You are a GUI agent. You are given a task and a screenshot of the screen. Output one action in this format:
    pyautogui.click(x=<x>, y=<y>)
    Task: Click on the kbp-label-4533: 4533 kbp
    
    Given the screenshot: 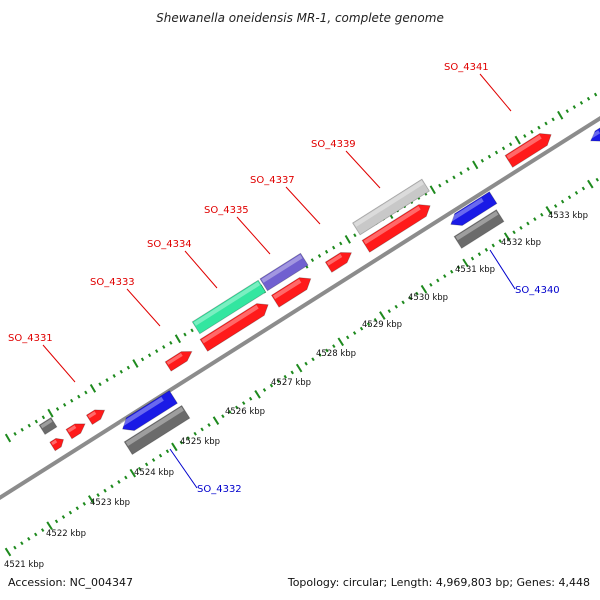 What is the action you would take?
    pyautogui.click(x=568, y=216)
    